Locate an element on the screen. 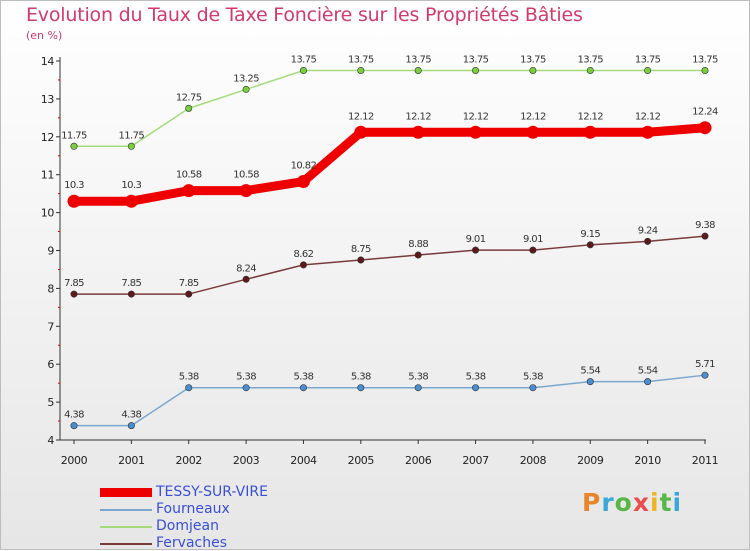 This screenshot has height=551, width=750. y-tick-label: 6 is located at coordinates (50, 364).